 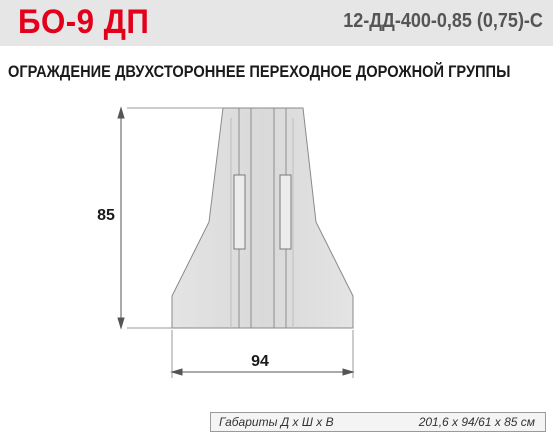 What do you see at coordinates (260, 361) in the screenshot?
I see `width-label: 94` at bounding box center [260, 361].